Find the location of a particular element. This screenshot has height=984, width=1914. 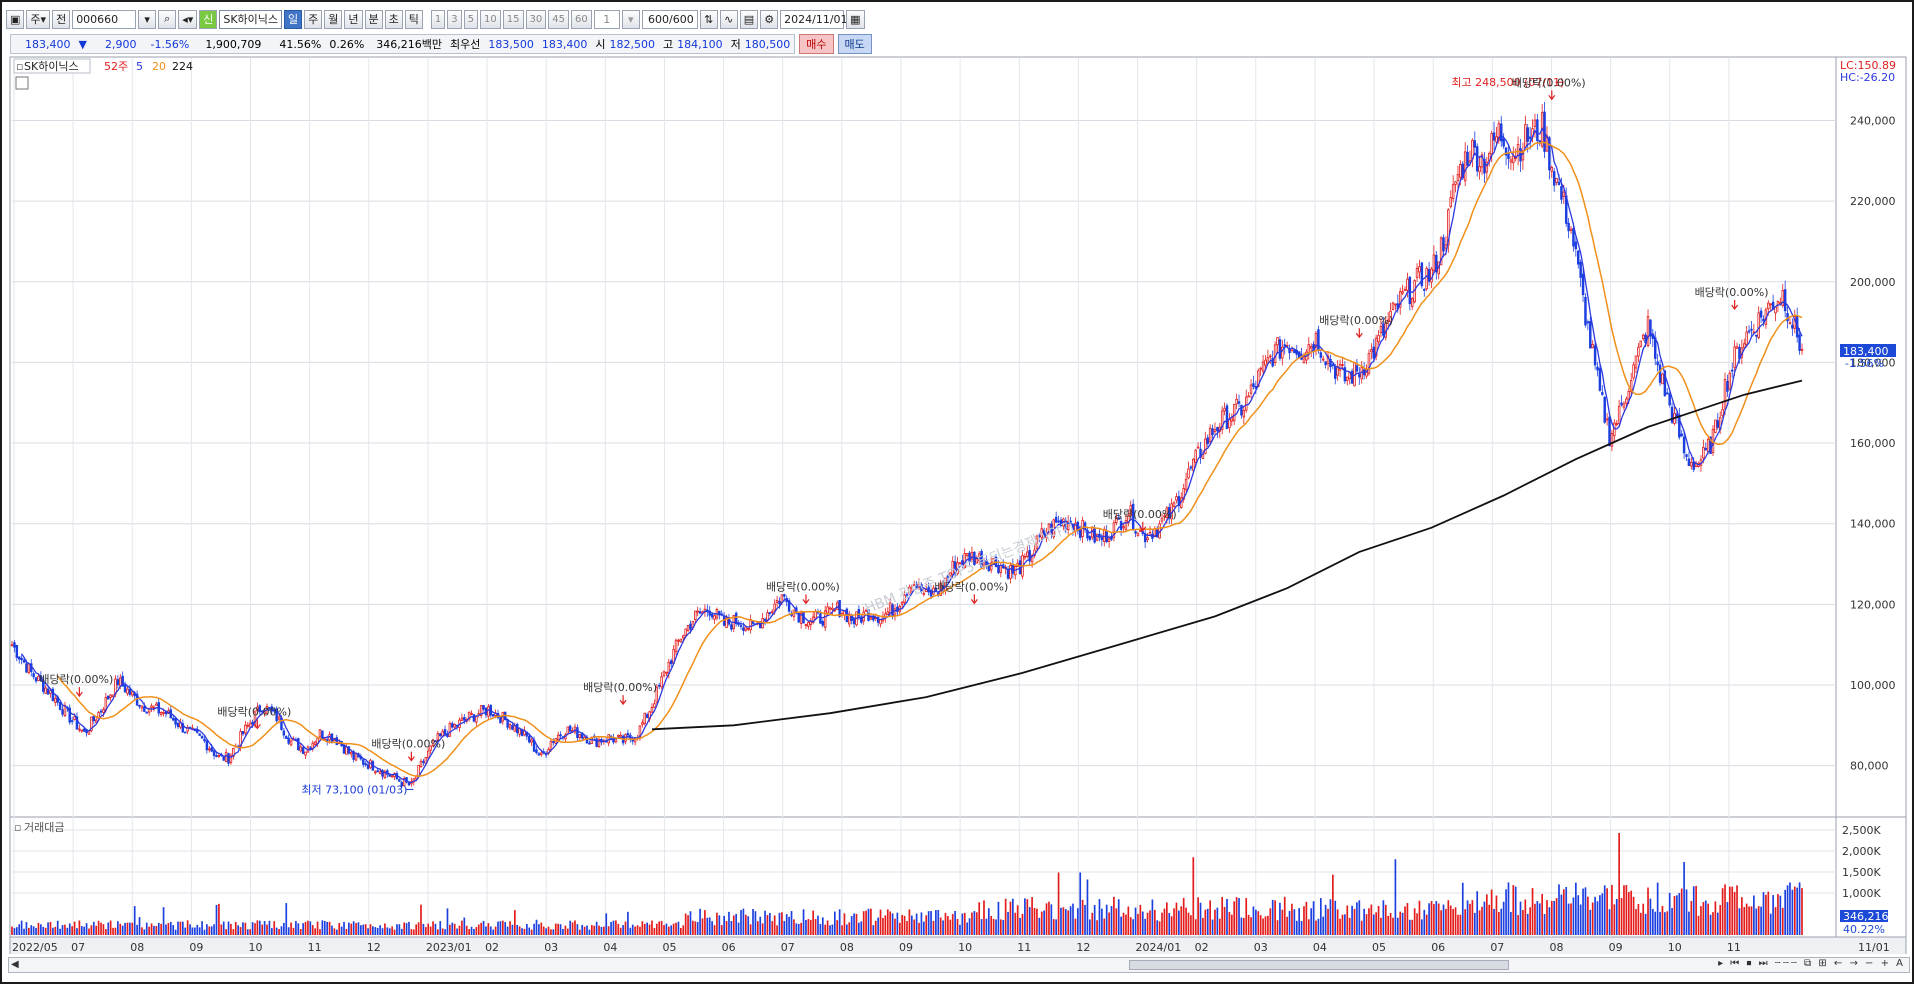

code-dropdown-icon: ▾ is located at coordinates (147, 19).